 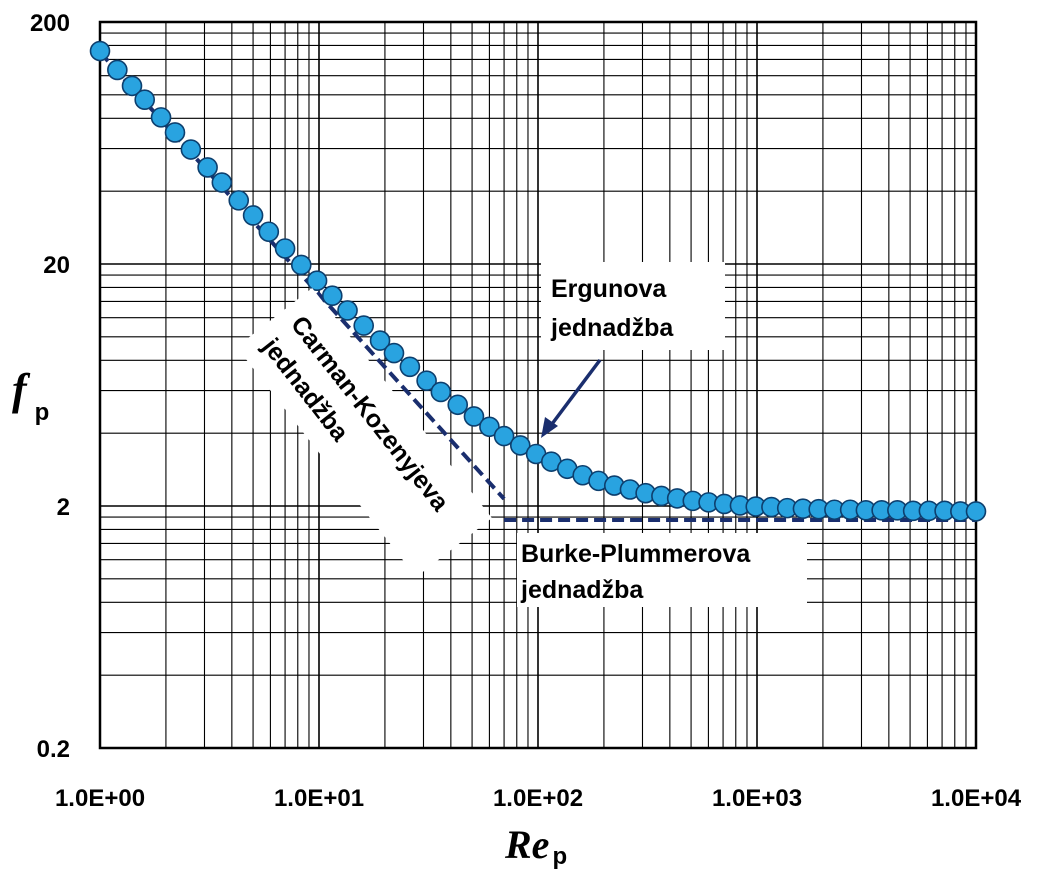 What do you see at coordinates (609, 289) in the screenshot?
I see `annotation-ergun-line1: Ergunova` at bounding box center [609, 289].